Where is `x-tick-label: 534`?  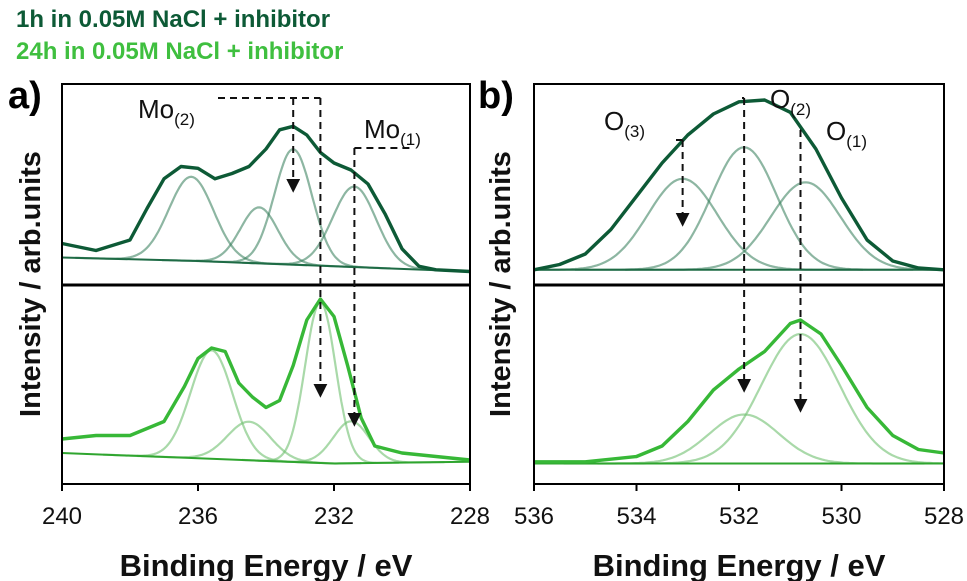
x-tick-label: 534 is located at coordinates (636, 516).